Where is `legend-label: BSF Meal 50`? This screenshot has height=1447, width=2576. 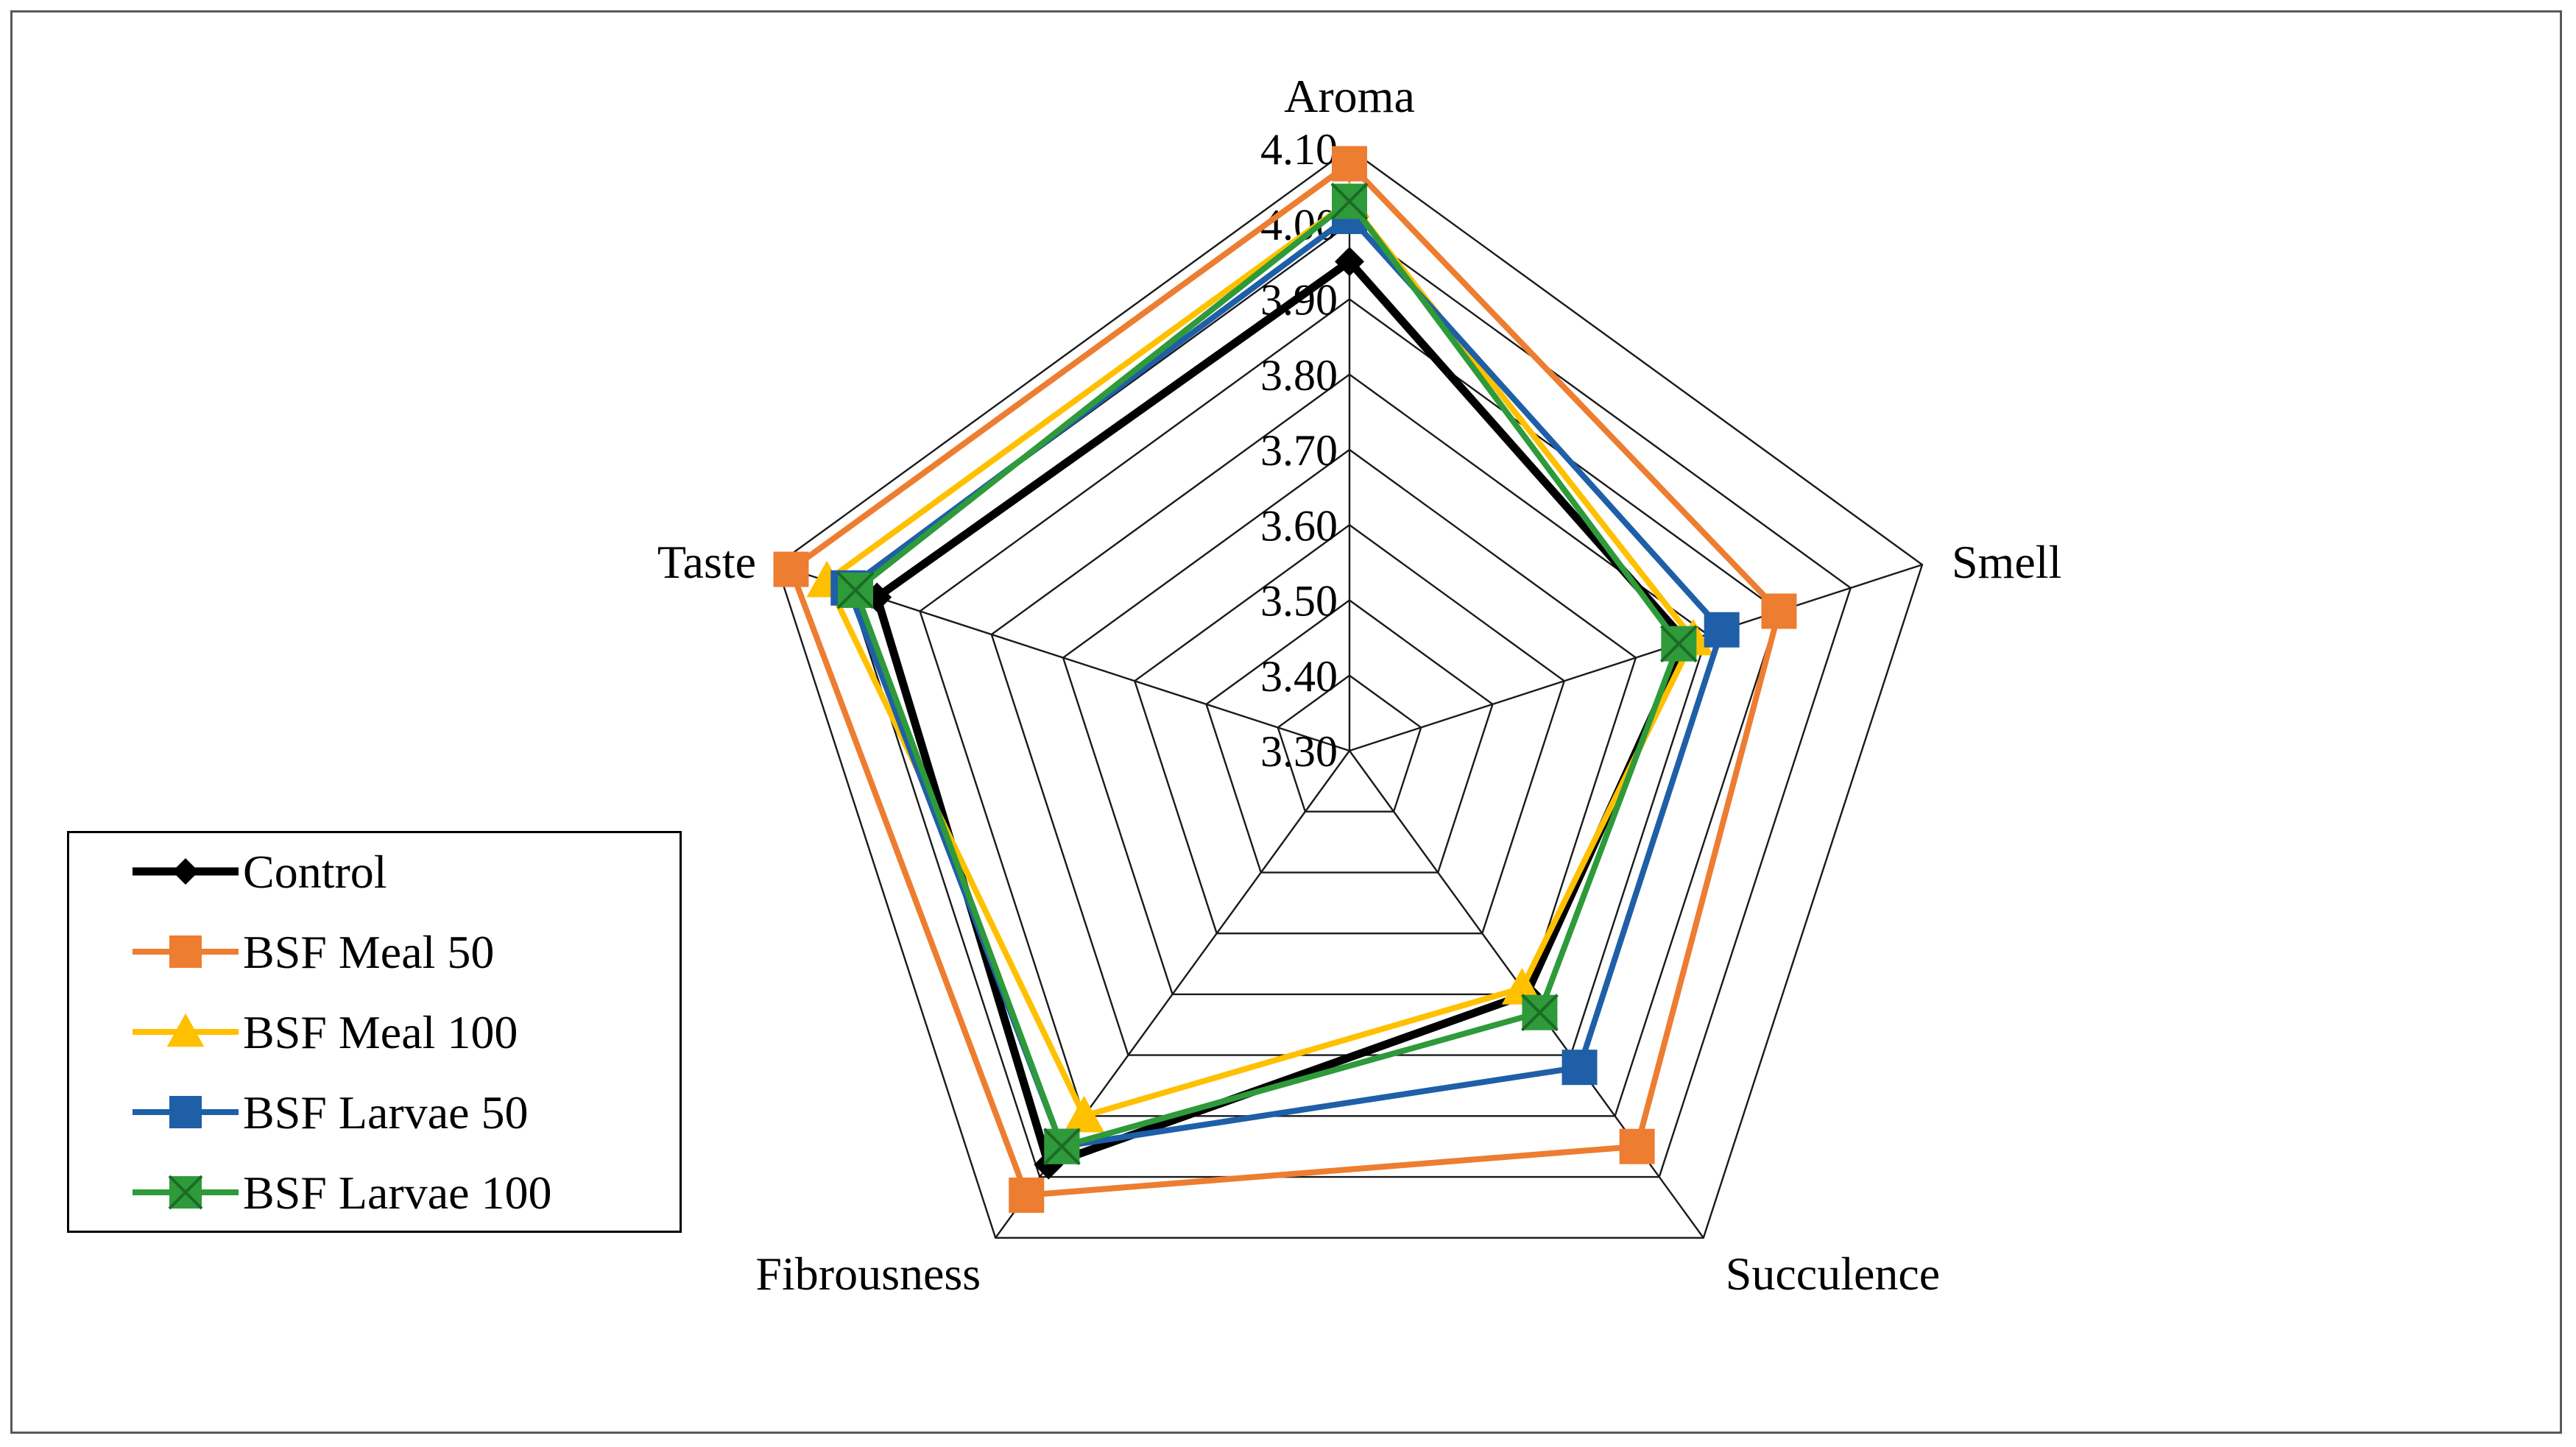
legend-label: BSF Meal 50 is located at coordinates (368, 952).